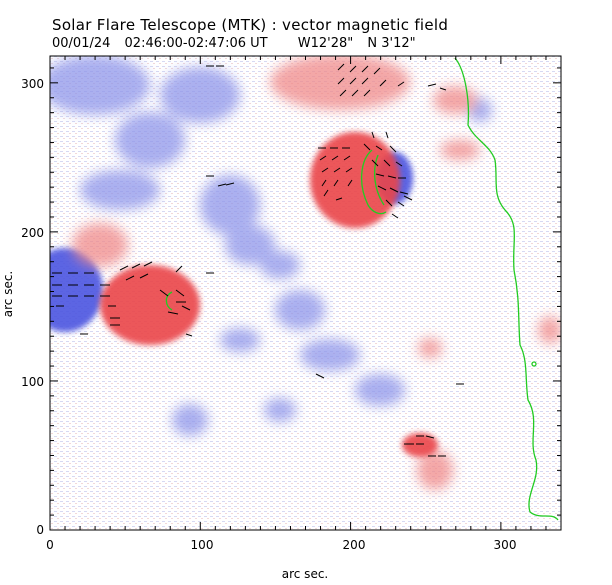 The height and width of the screenshot is (585, 612). What do you see at coordinates (305, 574) in the screenshot?
I see `x-axis-title: arc sec.` at bounding box center [305, 574].